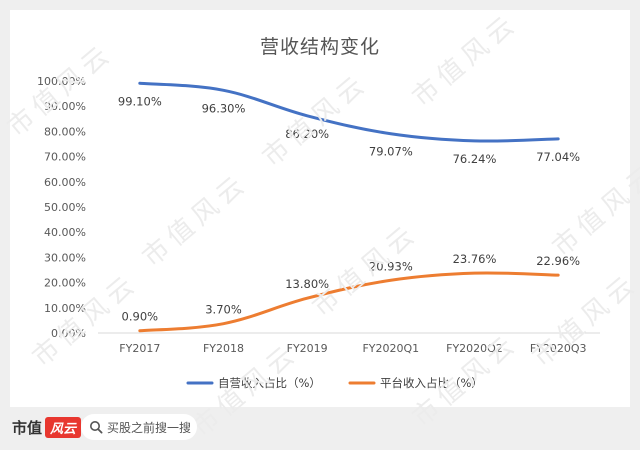 The image size is (640, 450). What do you see at coordinates (96, 427) in the screenshot?
I see `search-icon` at bounding box center [96, 427].